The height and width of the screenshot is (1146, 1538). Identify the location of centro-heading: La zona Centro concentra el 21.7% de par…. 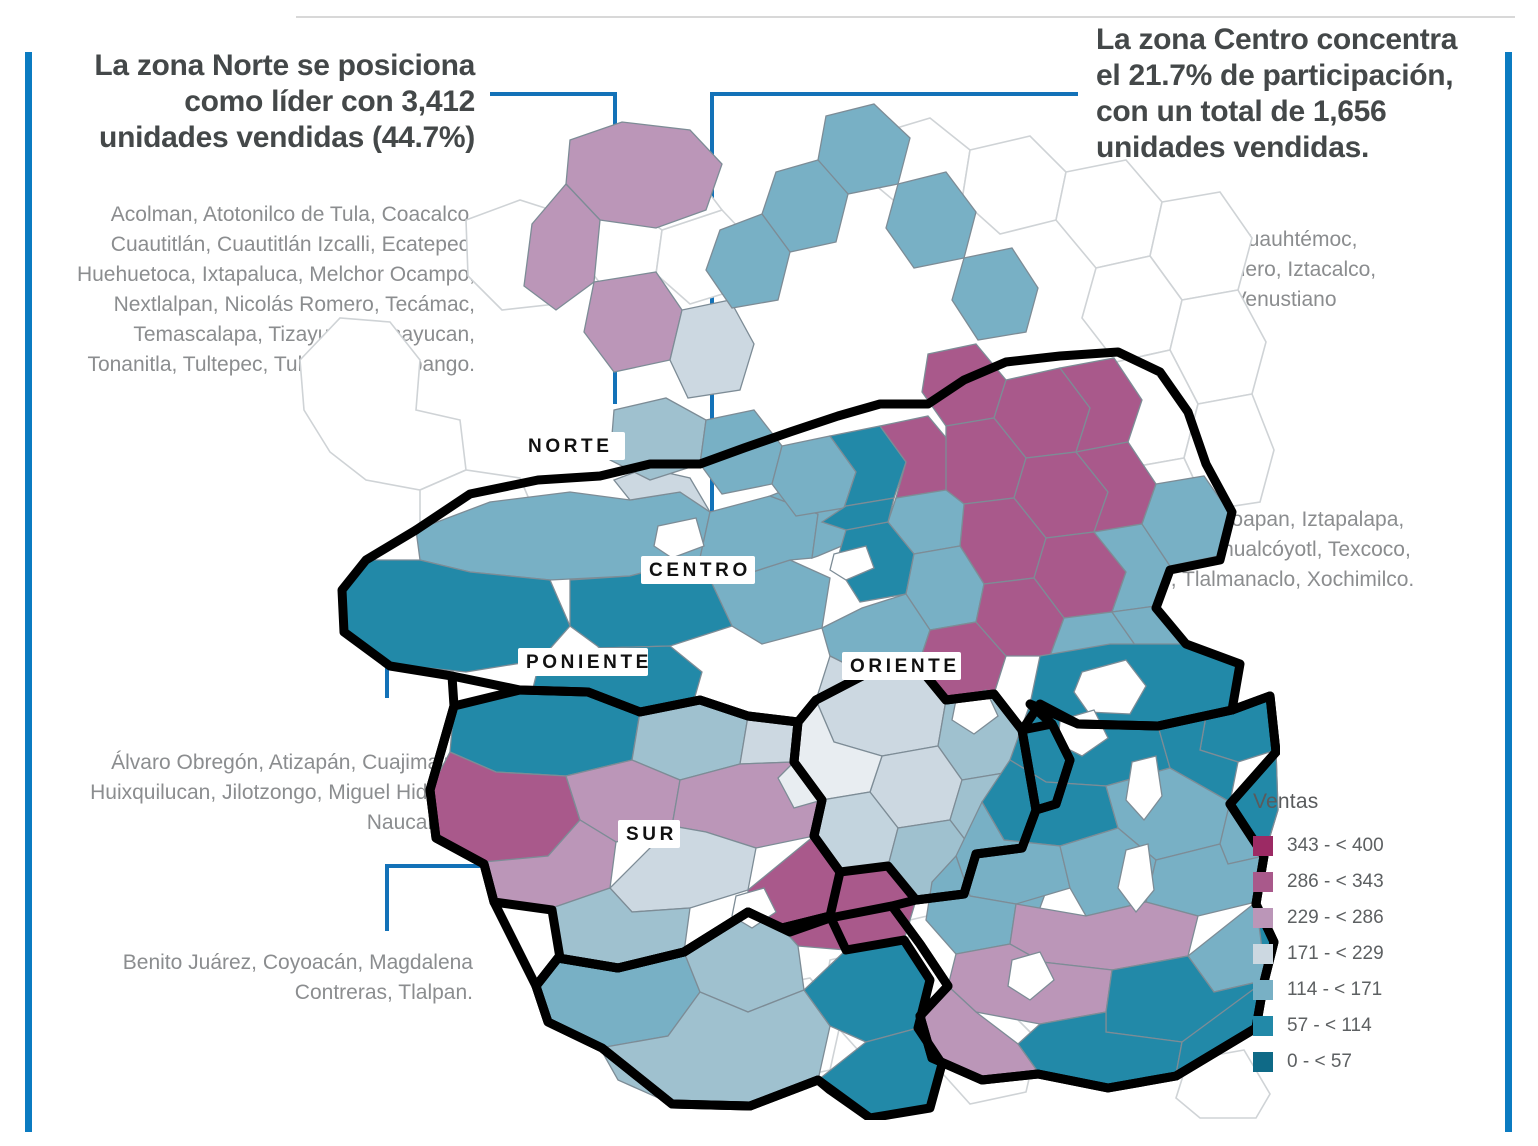
(1277, 93).